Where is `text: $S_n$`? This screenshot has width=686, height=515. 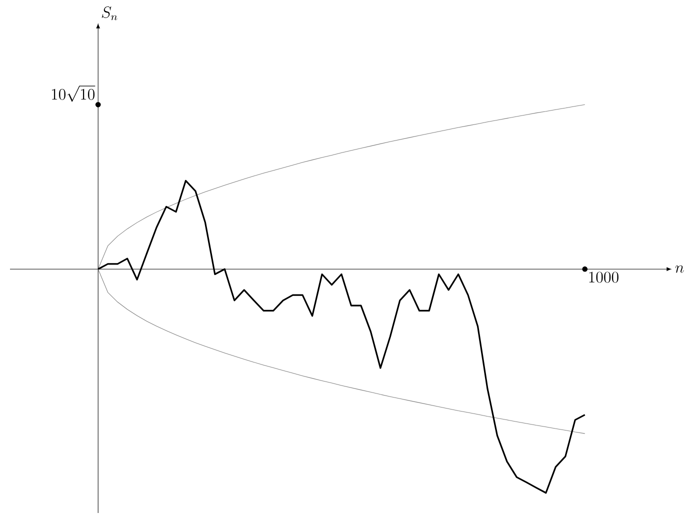 text: $S_n$ is located at coordinates (110, 13).